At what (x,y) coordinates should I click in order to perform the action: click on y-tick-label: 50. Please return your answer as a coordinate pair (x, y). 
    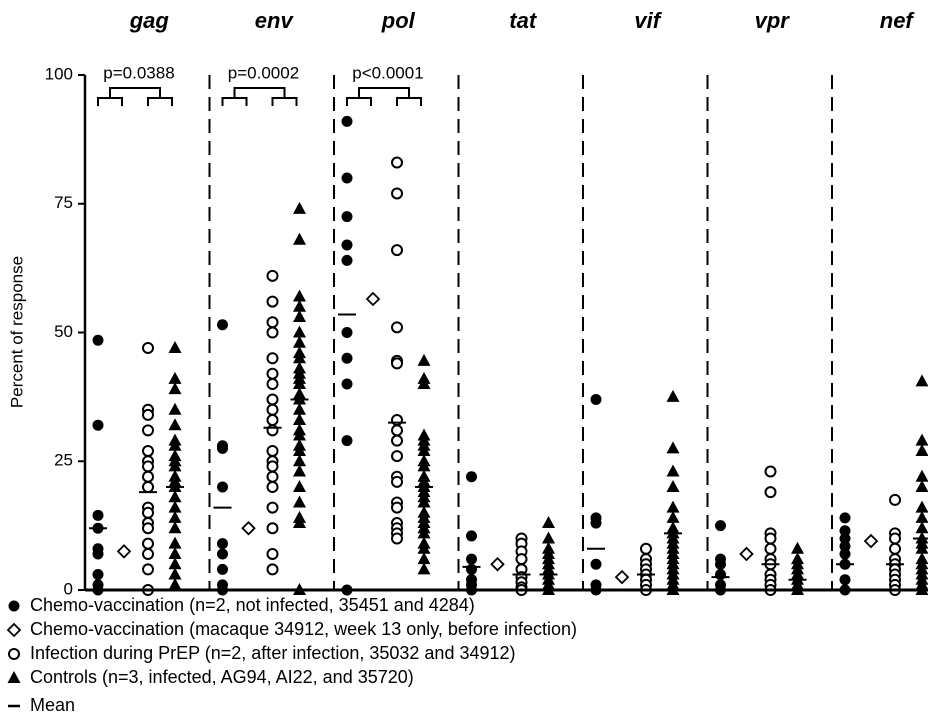
    Looking at the image, I should click on (63, 331).